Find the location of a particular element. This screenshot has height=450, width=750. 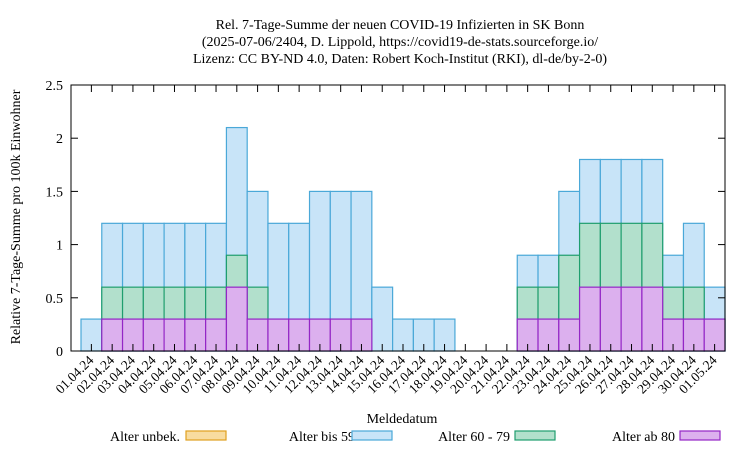

y-axis-label: Relative 7-Tage-Summe pro 100k Einwohner is located at coordinates (16, 216).